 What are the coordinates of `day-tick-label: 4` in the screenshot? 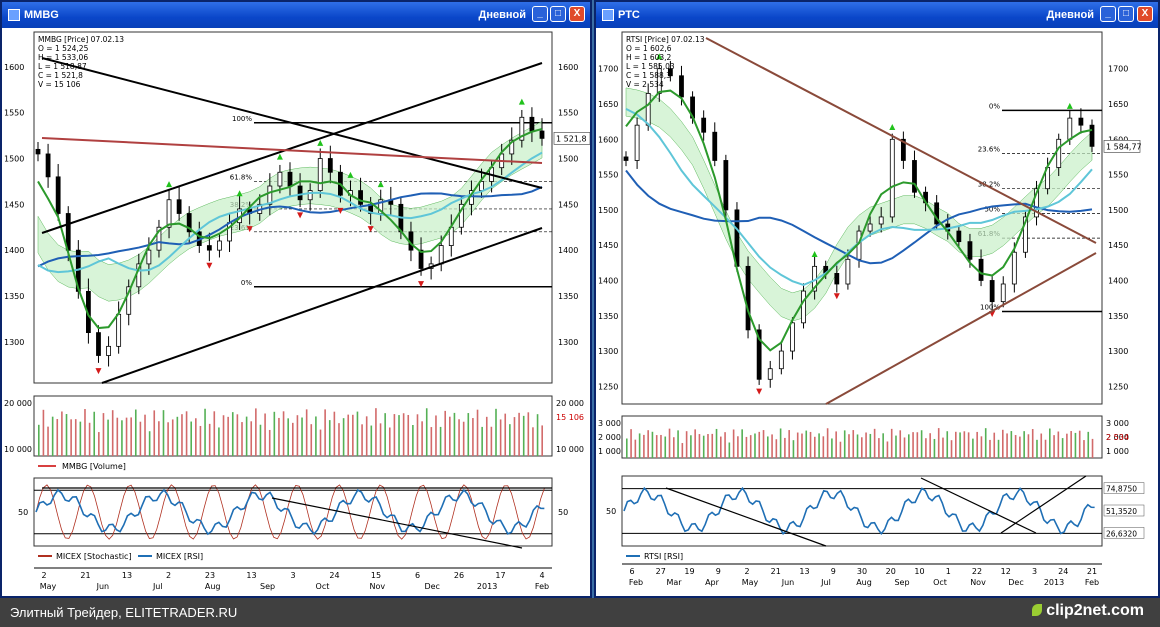 It's located at (541, 575).